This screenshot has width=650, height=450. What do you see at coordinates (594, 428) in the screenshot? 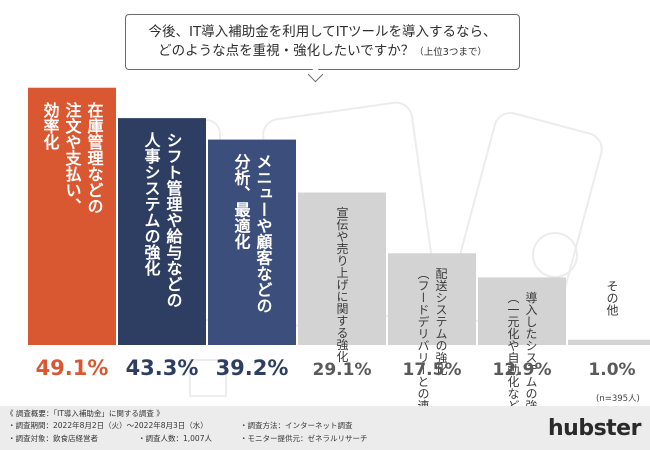
I see `brand-logo: hubster` at bounding box center [594, 428].